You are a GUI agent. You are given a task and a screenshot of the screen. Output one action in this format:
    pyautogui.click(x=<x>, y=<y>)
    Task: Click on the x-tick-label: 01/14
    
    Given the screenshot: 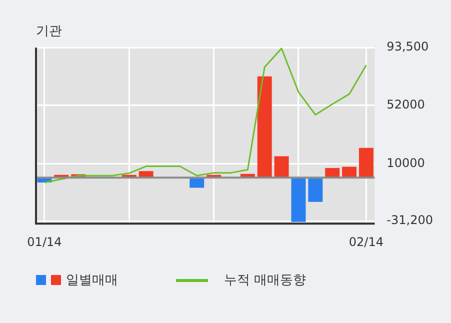 What is the action you would take?
    pyautogui.click(x=44, y=241)
    